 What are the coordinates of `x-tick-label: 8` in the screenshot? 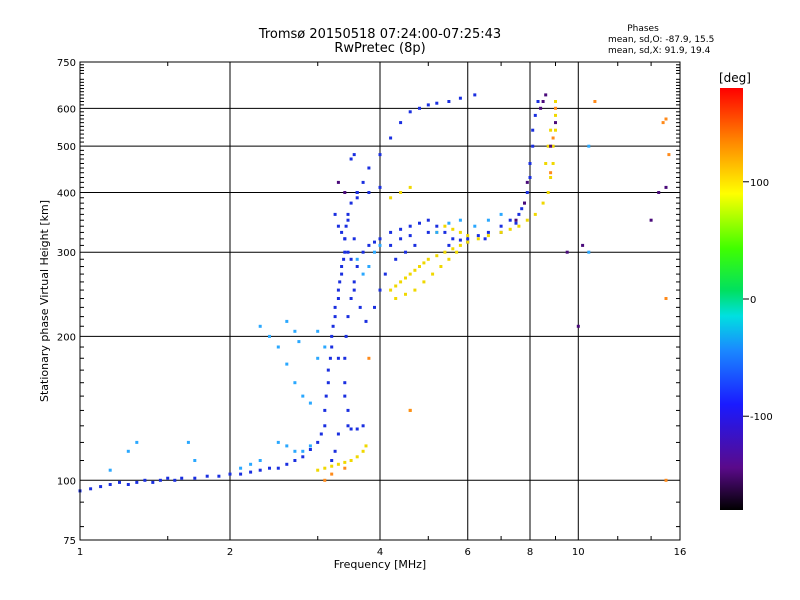 It's located at (530, 552).